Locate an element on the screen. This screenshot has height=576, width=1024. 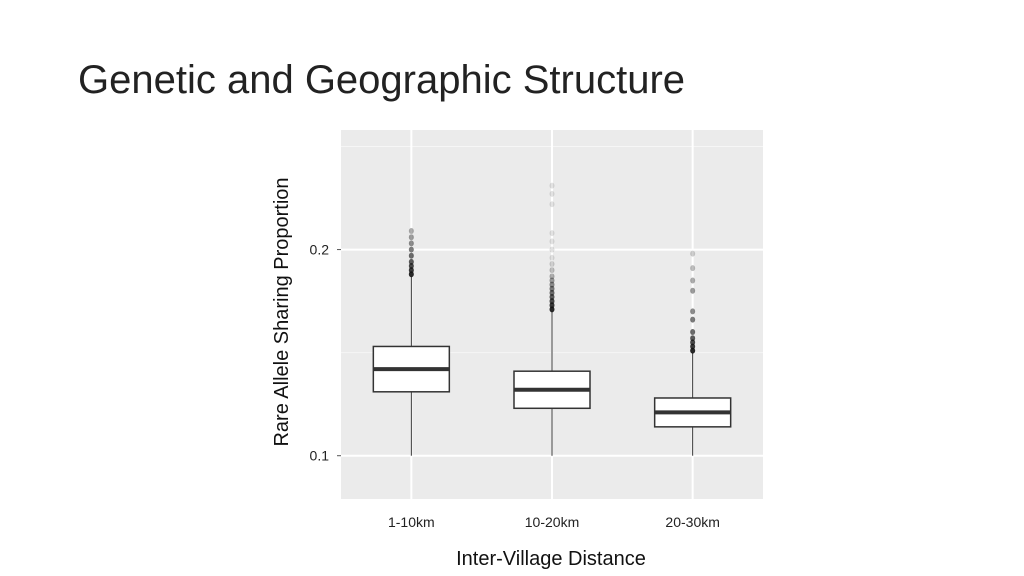
x-axis-ticks: 1-10km 10-20km 20-30km is located at coordinates (554, 522).